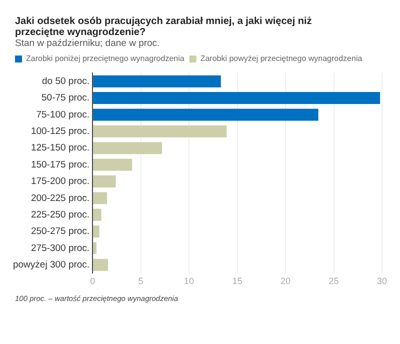  What do you see at coordinates (60, 232) in the screenshot?
I see `y-tick-label: 250-275 proc.` at bounding box center [60, 232].